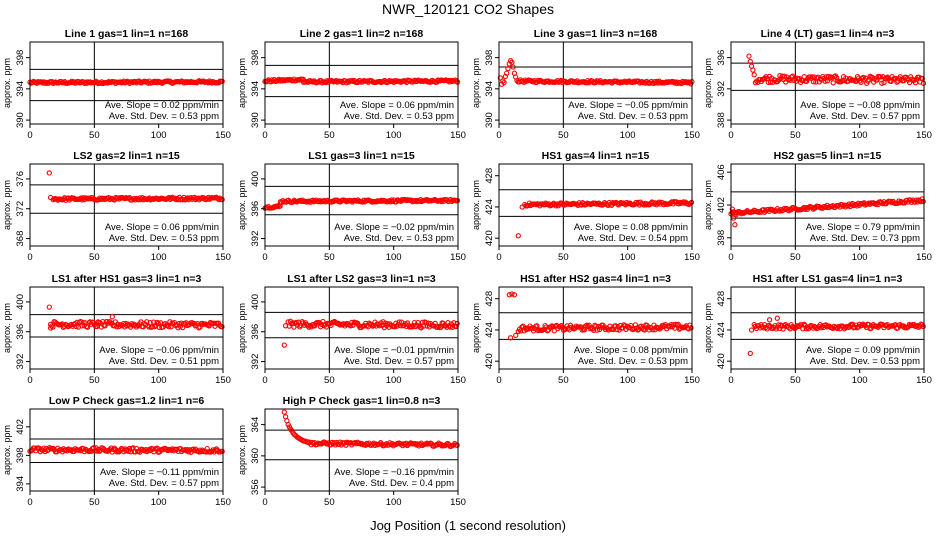 The width and height of the screenshot is (936, 540). I want to click on stddev-label: Ave. Std. Dev. = 0.53 ppm, so click(399, 238).